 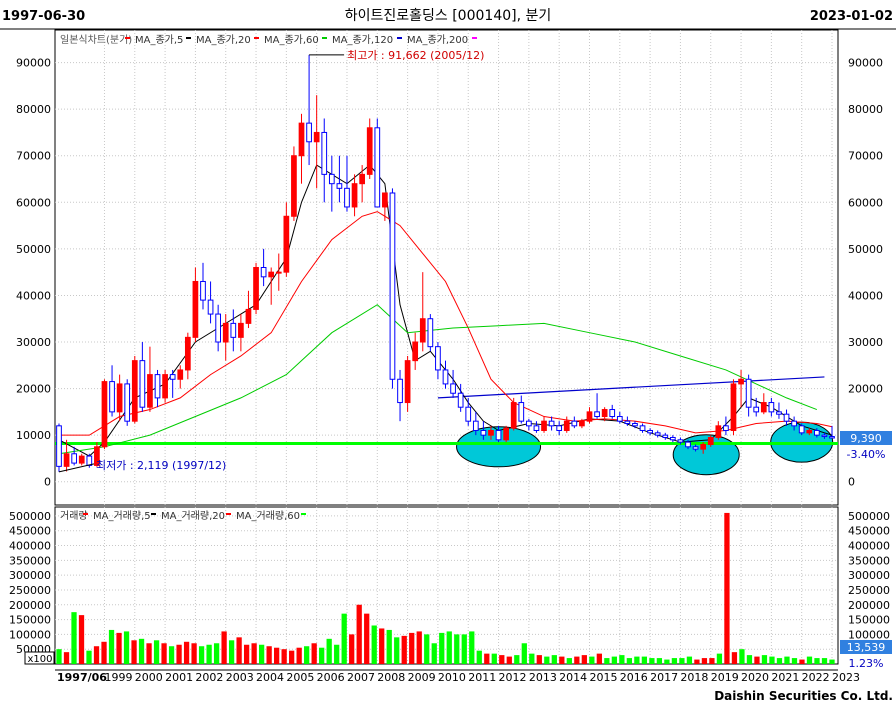 I want to click on x-tick-label: 2003, so click(x=240, y=677).